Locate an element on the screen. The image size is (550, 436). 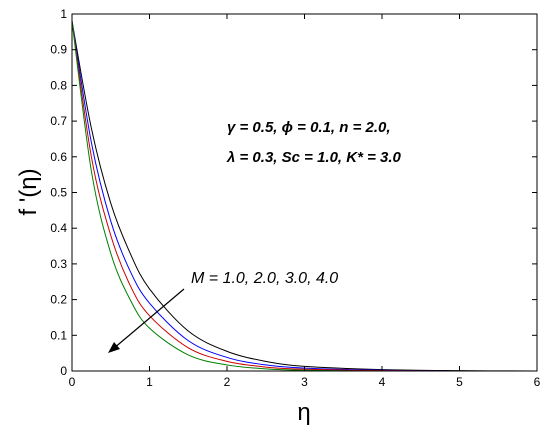
x-tick-label: 5 is located at coordinates (459, 382).